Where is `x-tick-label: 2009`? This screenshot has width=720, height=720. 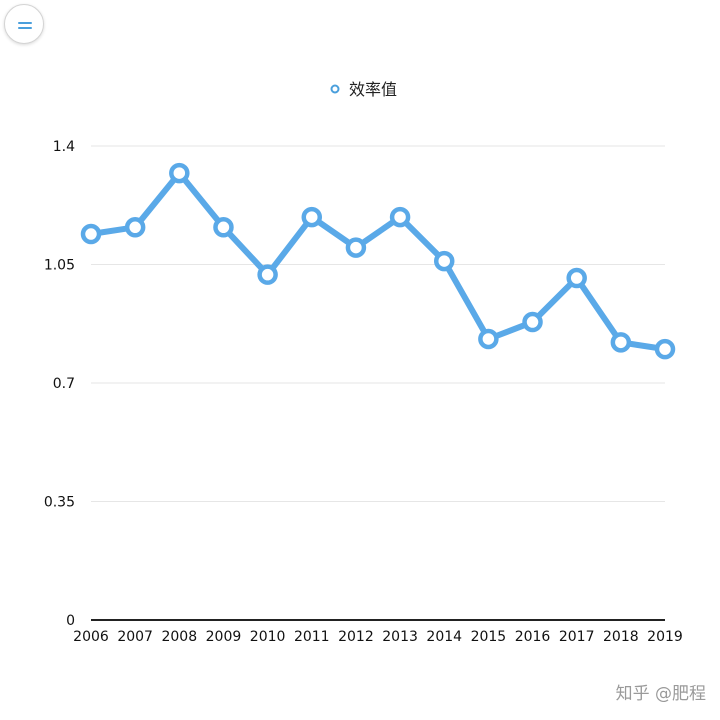
x-tick-label: 2009 is located at coordinates (224, 637).